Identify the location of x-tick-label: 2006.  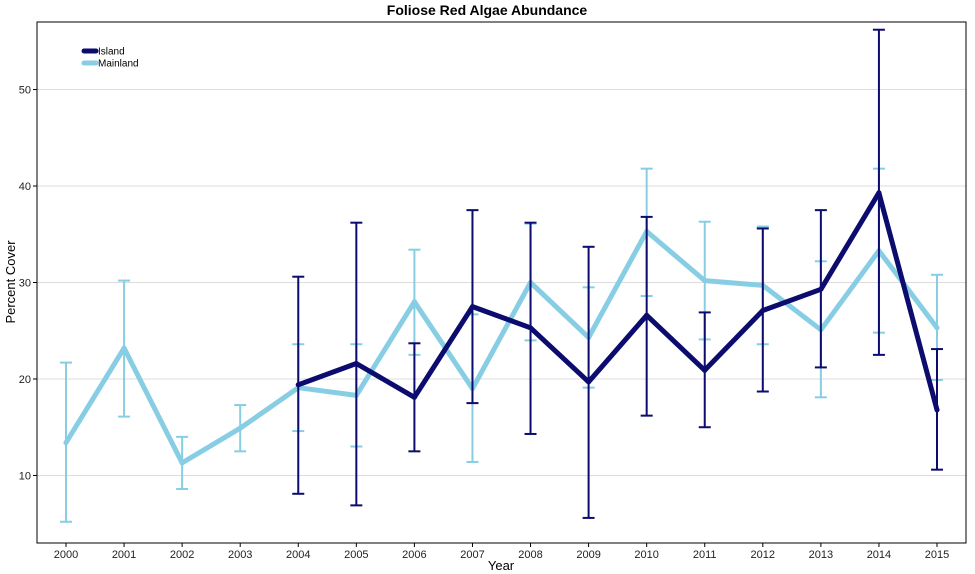
(414, 555).